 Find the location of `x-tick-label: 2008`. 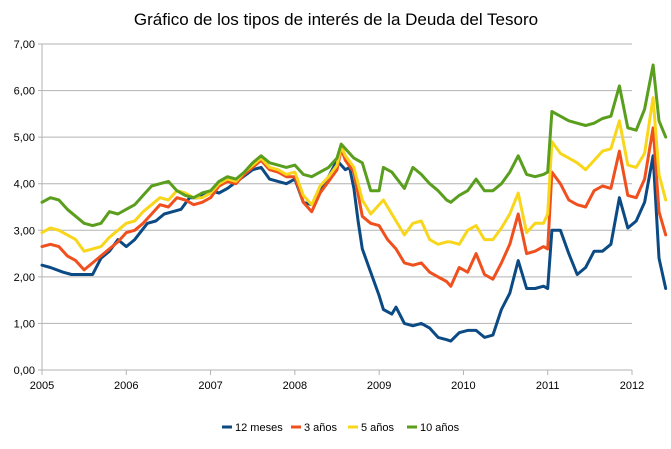

x-tick-label: 2008 is located at coordinates (295, 386).